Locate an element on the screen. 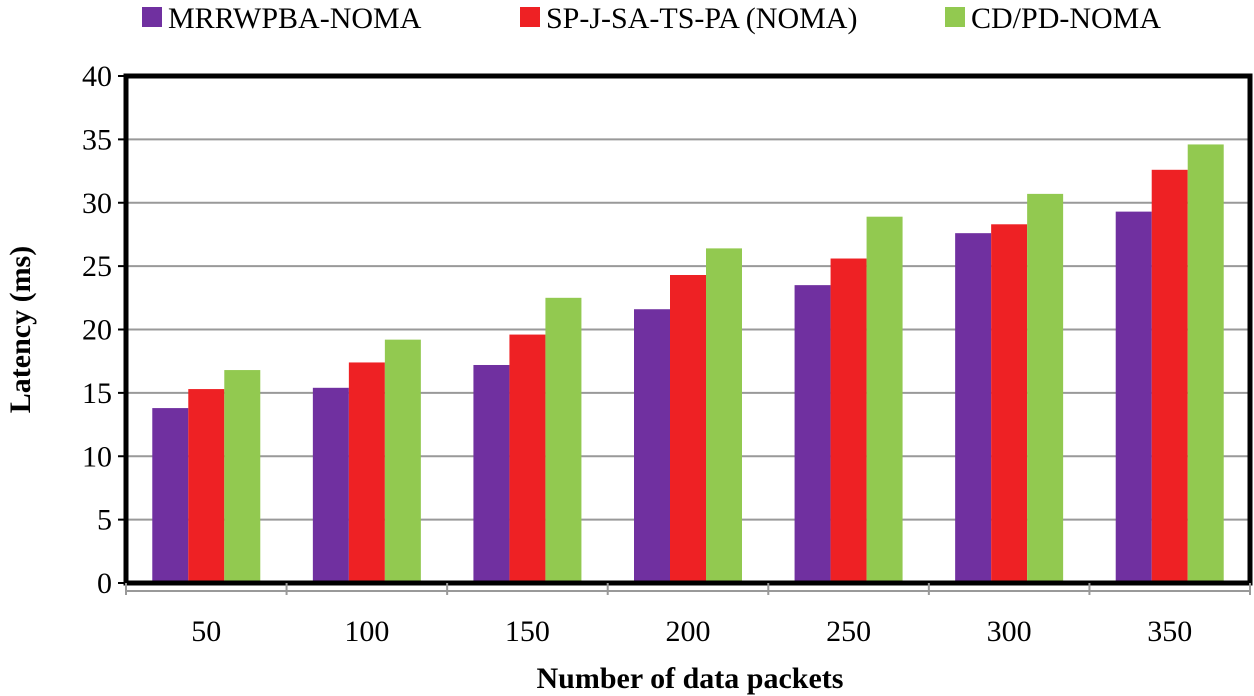 The height and width of the screenshot is (696, 1254). y-tick-label: 30 is located at coordinates (97, 203).